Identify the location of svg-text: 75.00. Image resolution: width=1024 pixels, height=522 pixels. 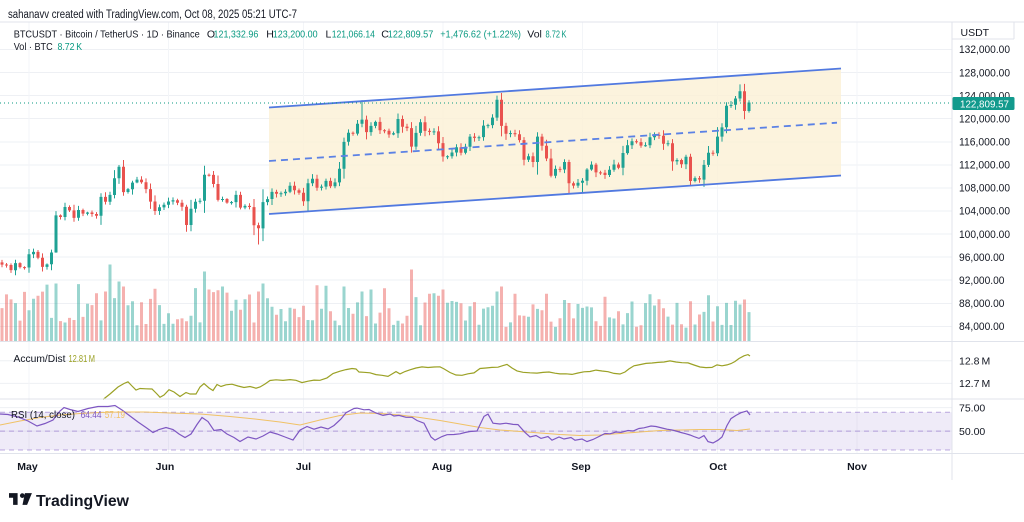
(972, 408).